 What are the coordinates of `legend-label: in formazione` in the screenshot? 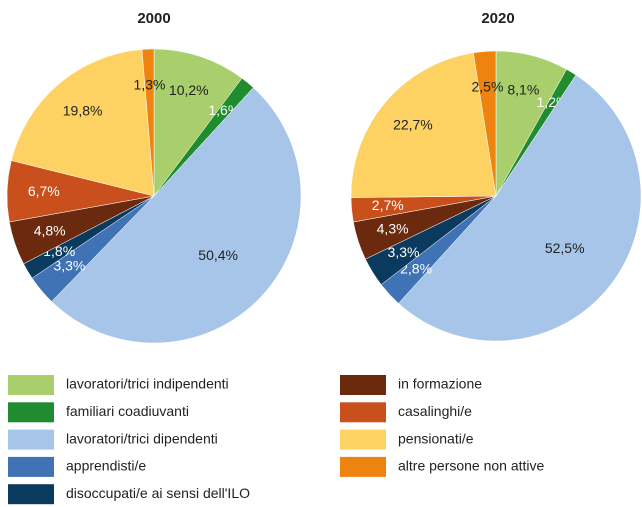 It's located at (440, 384).